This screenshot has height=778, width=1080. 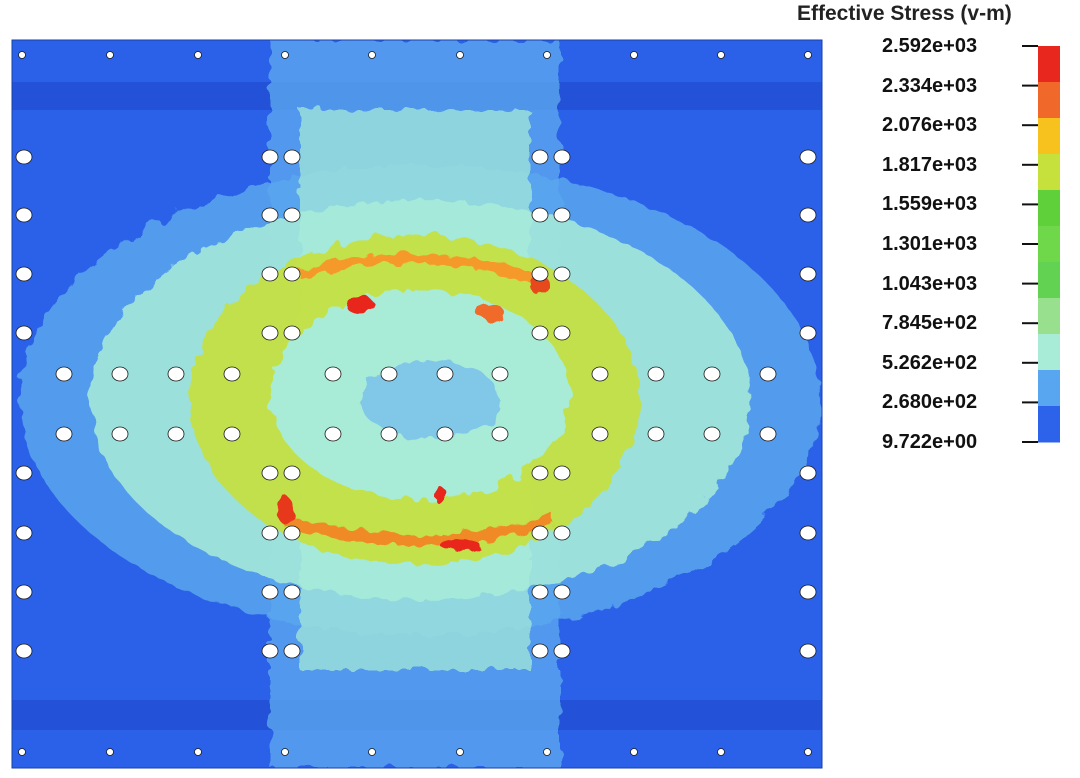 I want to click on legend-tick-label: 2.076e+03, so click(x=930, y=125).